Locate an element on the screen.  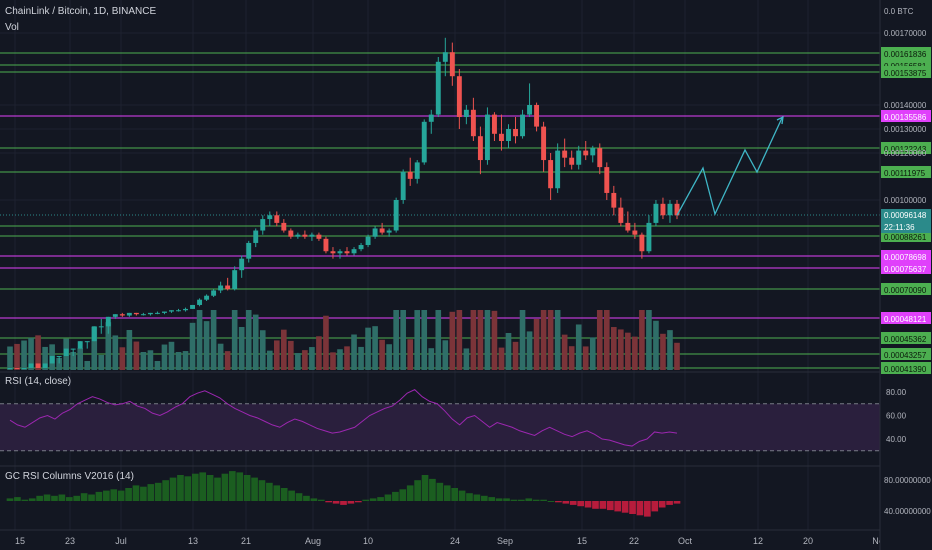
time-tick-label: Jul is located at coordinates (121, 541).